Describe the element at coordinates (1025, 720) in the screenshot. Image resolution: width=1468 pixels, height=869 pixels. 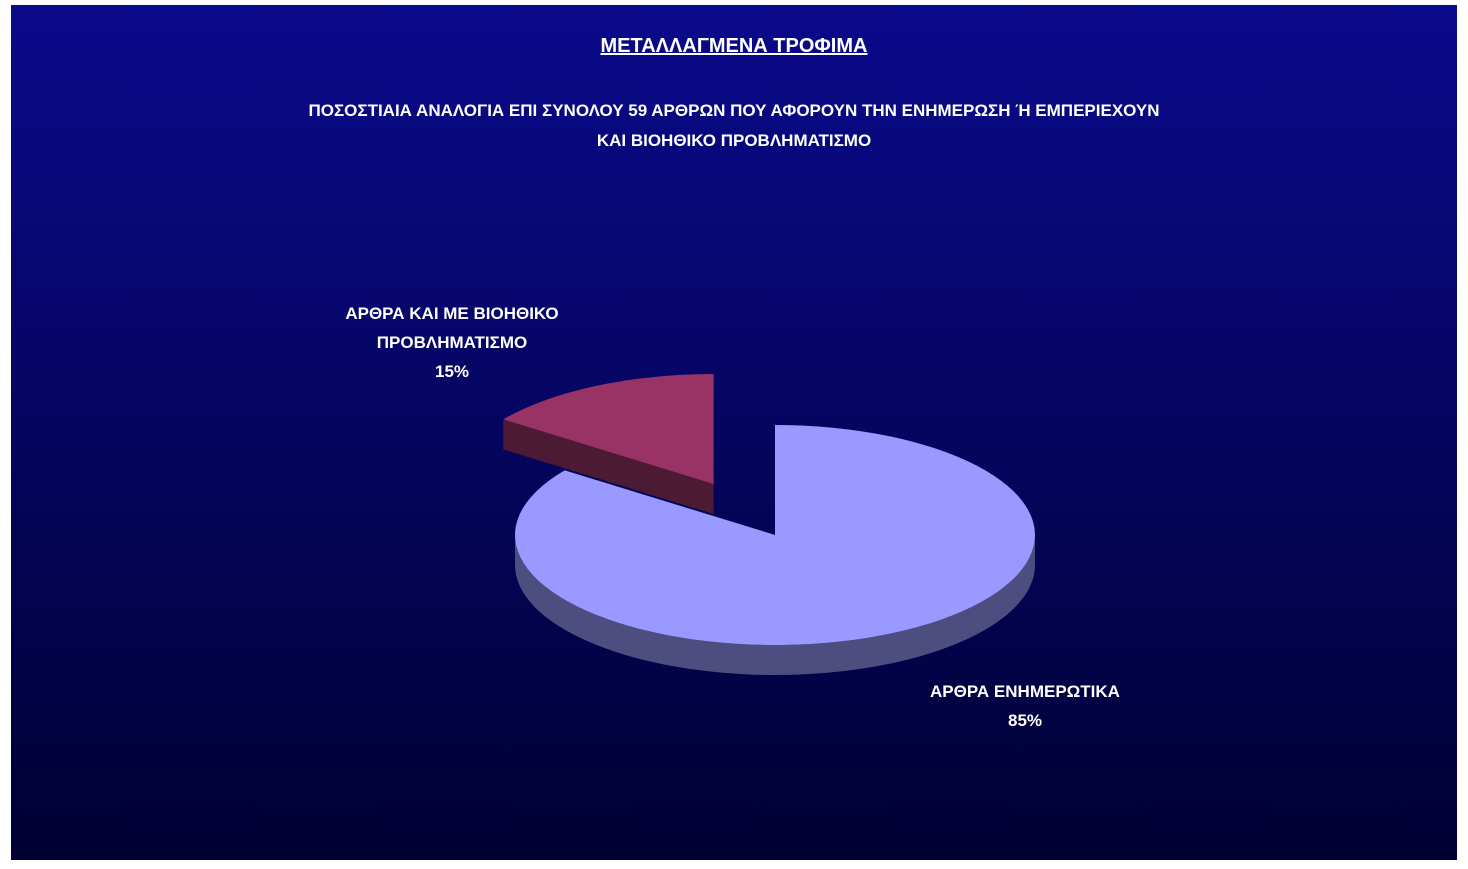
I see `value-label: 85%` at that location.